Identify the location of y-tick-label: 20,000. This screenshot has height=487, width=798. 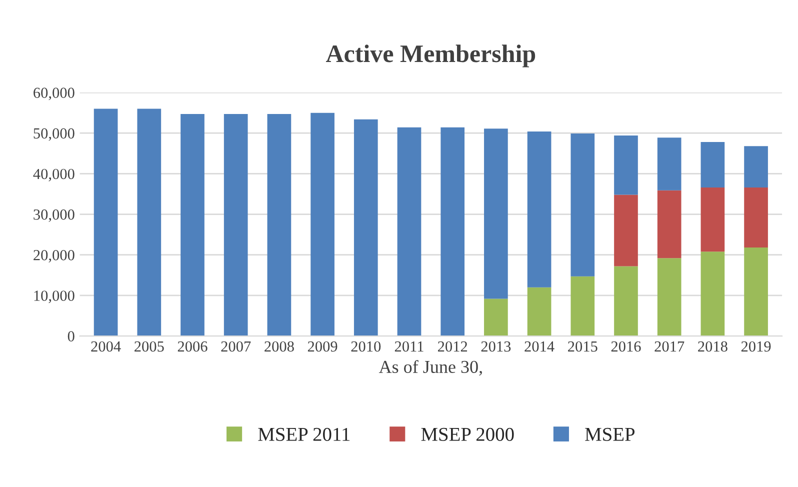
(54, 256).